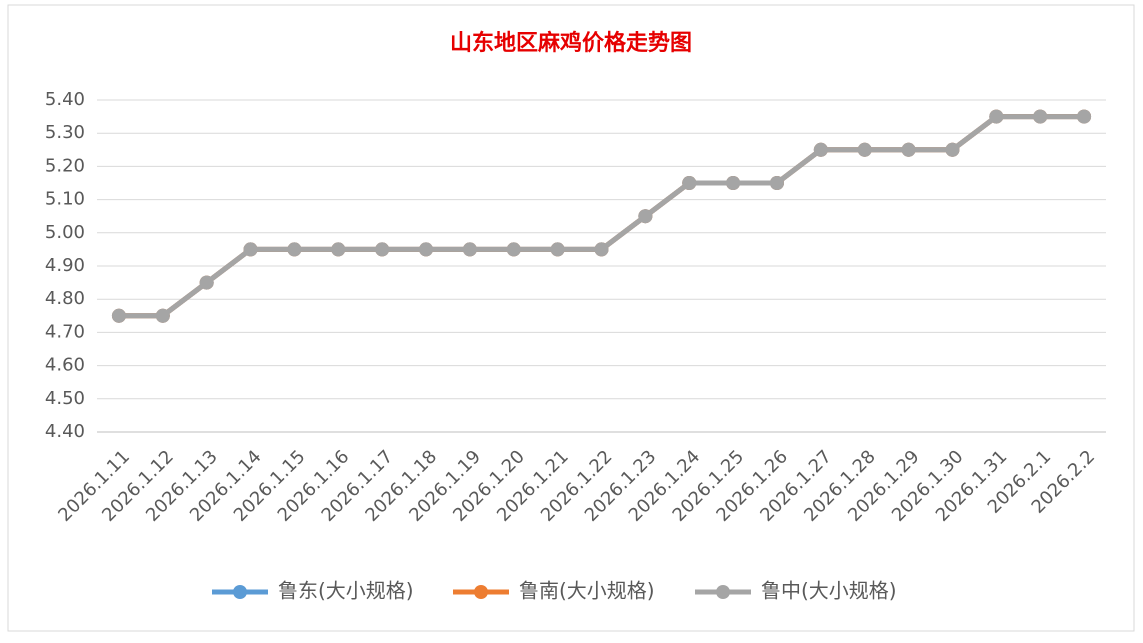 Image resolution: width=1143 pixels, height=643 pixels. I want to click on chart-title: 山东地区麻鸡价格走势图, so click(571, 43).